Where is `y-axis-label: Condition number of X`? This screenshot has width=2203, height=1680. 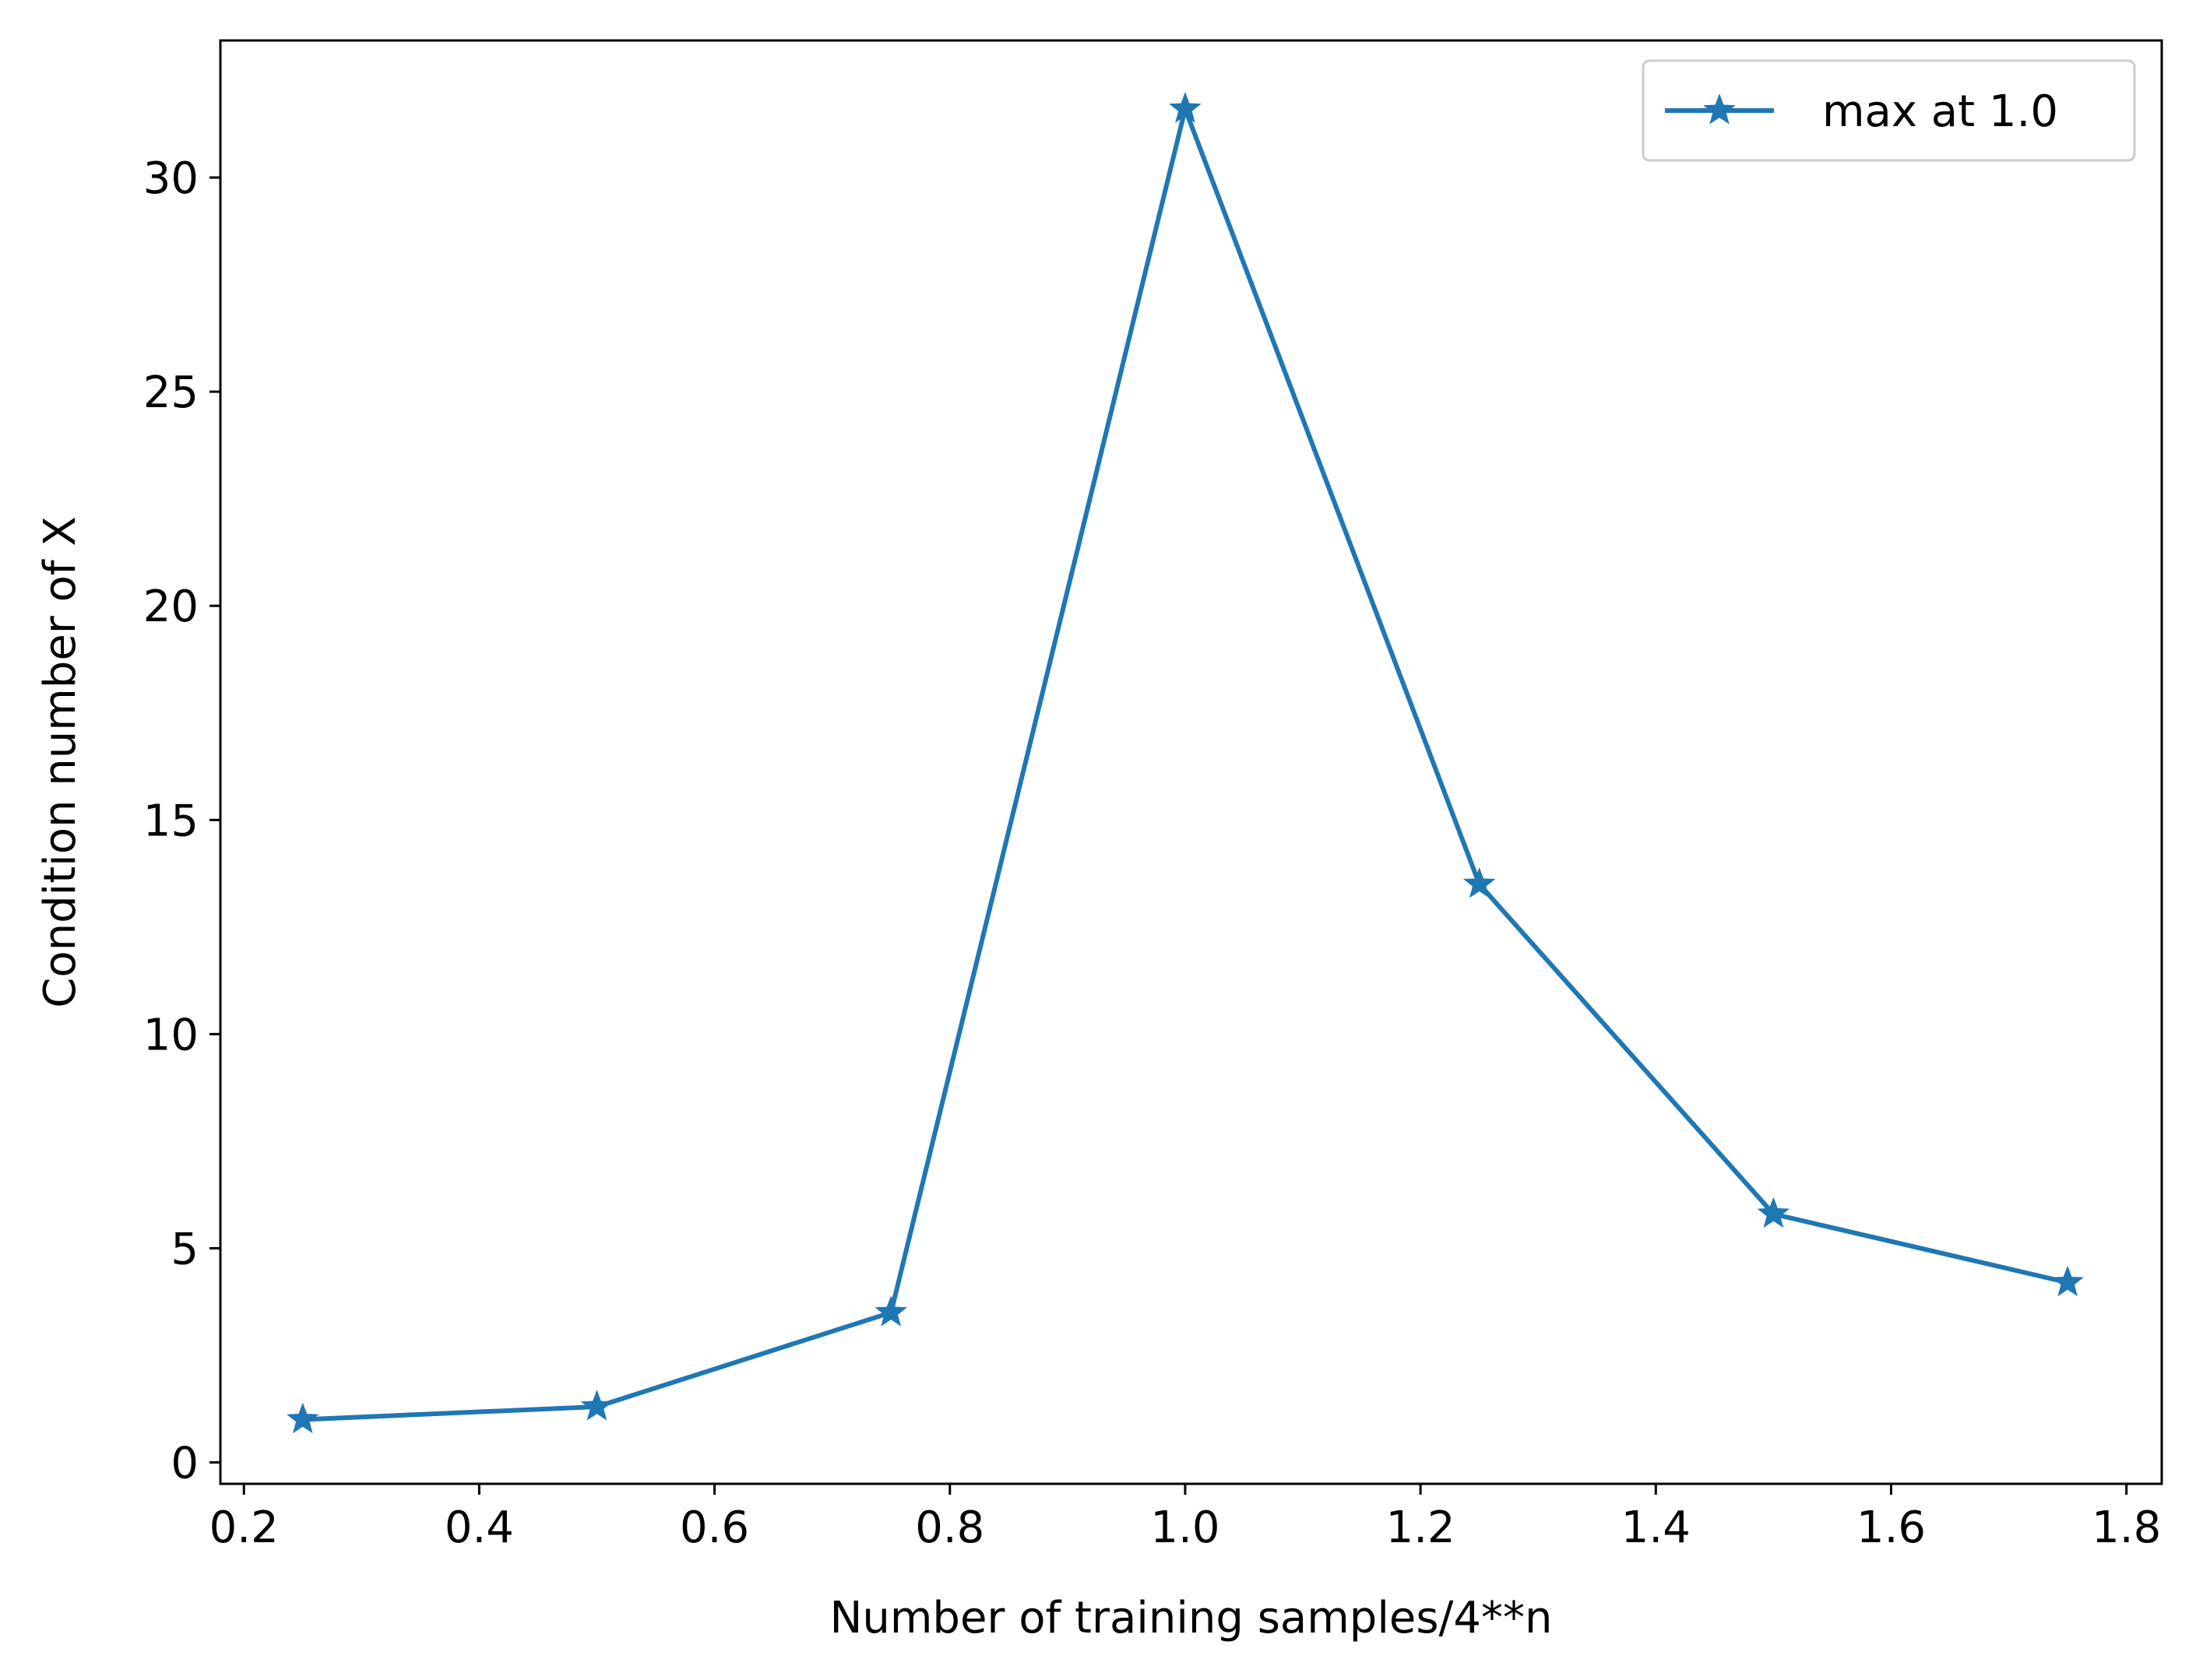 y-axis-label: Condition number of X is located at coordinates (60, 762).